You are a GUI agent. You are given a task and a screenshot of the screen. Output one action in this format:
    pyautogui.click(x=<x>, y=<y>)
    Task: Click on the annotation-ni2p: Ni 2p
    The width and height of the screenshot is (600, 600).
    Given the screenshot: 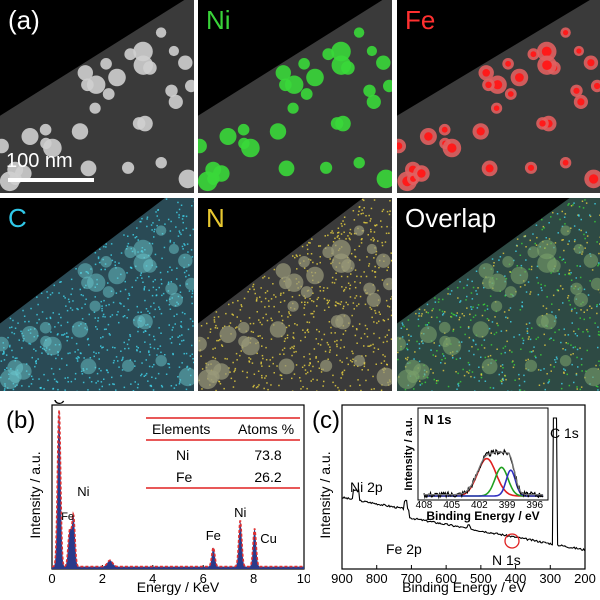 What is the action you would take?
    pyautogui.click(x=366, y=487)
    